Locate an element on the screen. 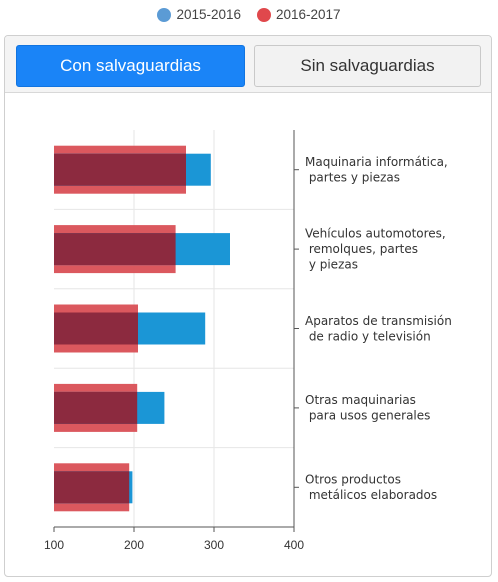  legend-item-2016-2017: 2016-2017 is located at coordinates (299, 14).